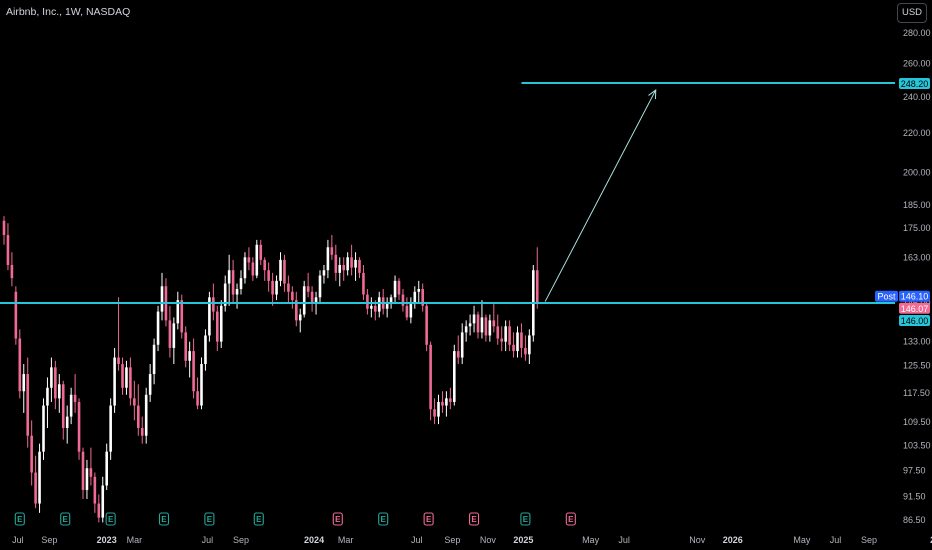  What do you see at coordinates (902, 296) in the screenshot?
I see `price-tag-post: Post 146.10` at bounding box center [902, 296].